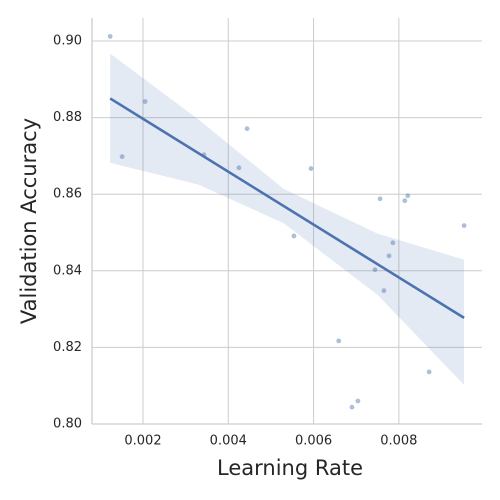 The image size is (500, 500). What do you see at coordinates (67, 270) in the screenshot?
I see `y-tick-label: 0.84` at bounding box center [67, 270].